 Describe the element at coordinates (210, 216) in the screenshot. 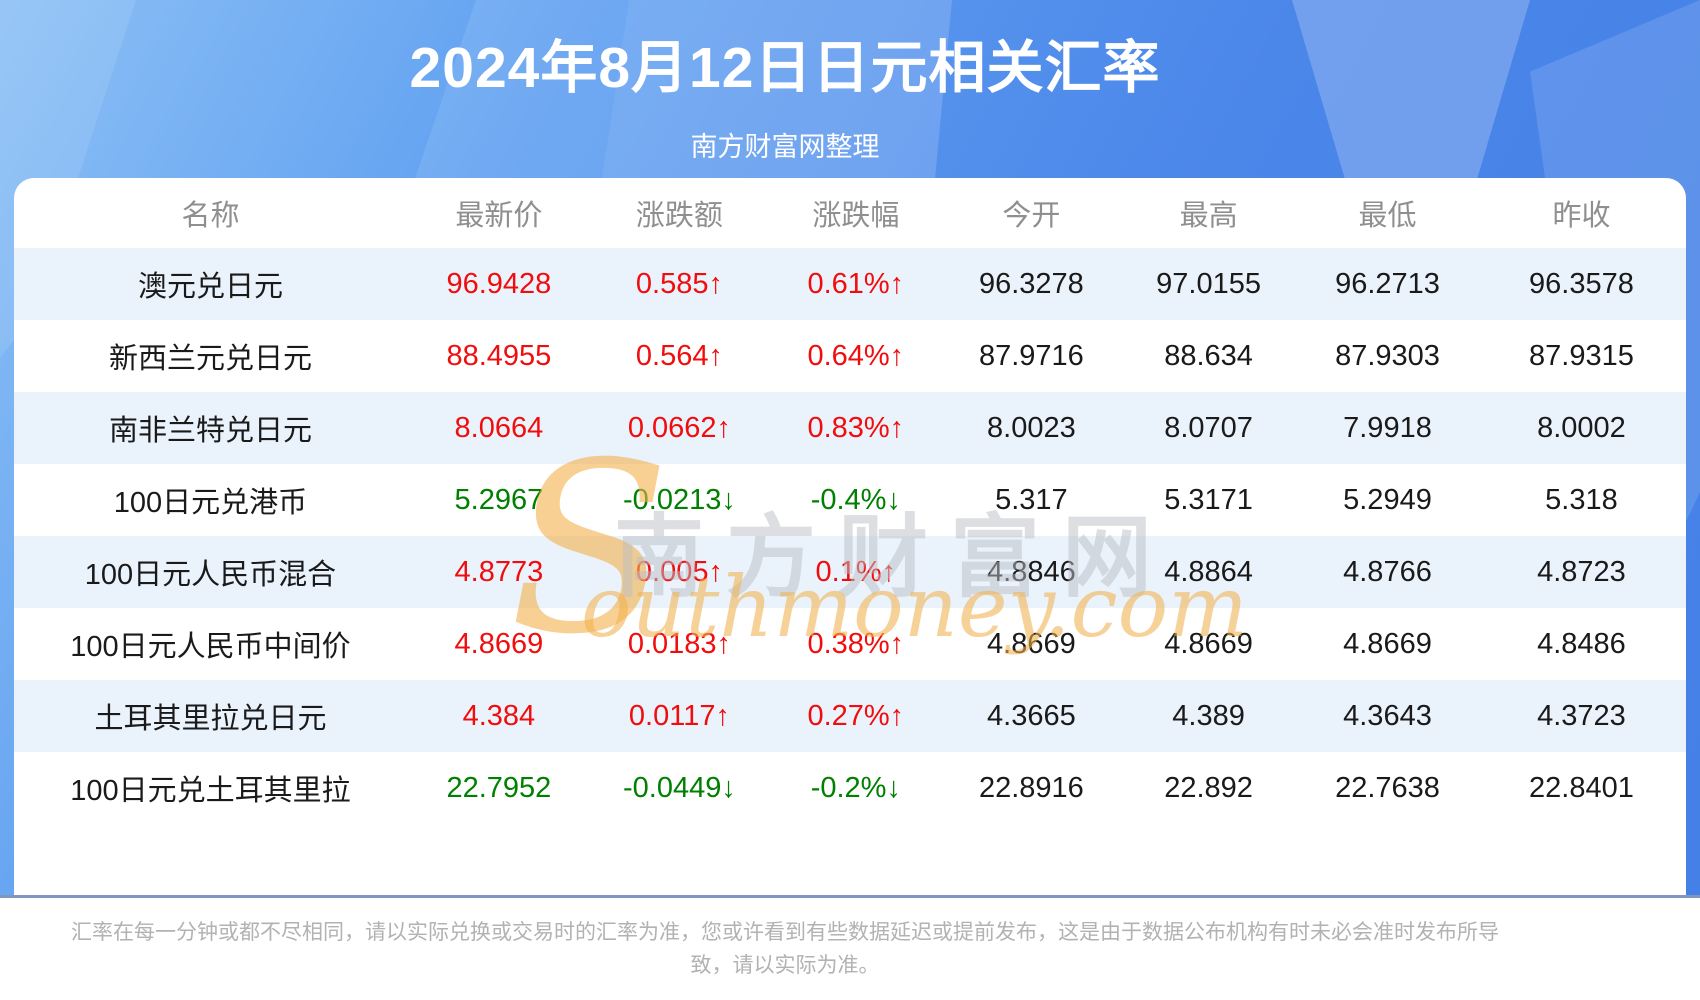

I see `column-header-0: 名称` at that location.